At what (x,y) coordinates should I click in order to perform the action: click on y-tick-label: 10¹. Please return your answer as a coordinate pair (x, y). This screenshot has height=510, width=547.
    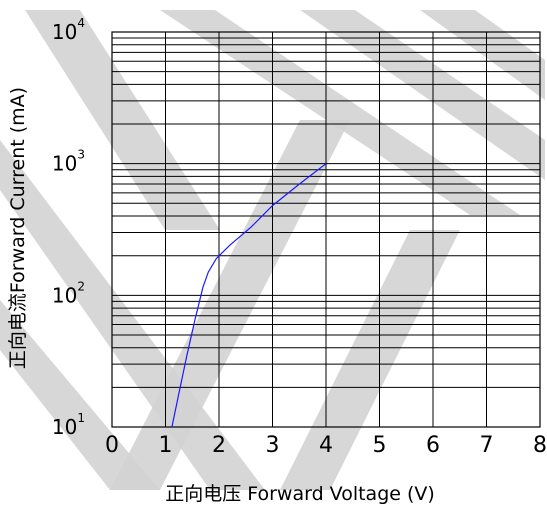
    Looking at the image, I should click on (68, 425).